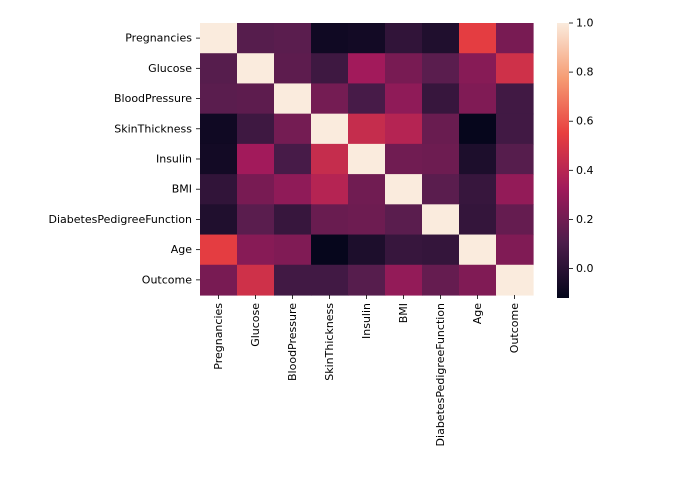  I want to click on heatmap-cell-age-bloodpressure, so click(293, 250).